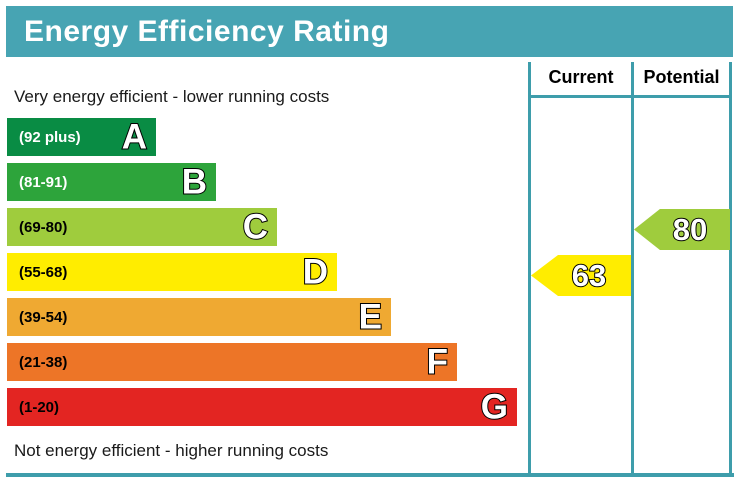 The width and height of the screenshot is (738, 483). Describe the element at coordinates (255, 227) in the screenshot. I see `band-letter: C` at that location.